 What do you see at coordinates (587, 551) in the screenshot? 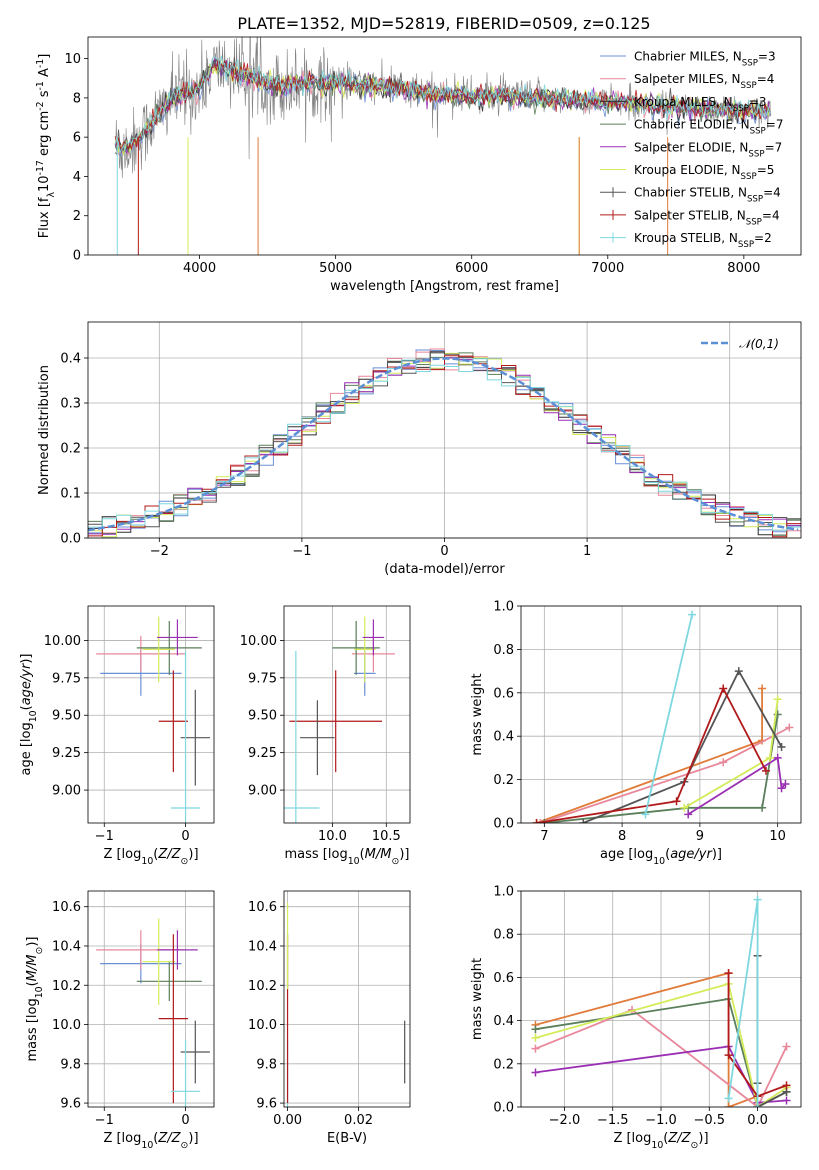
I see `x-tick-label: 1` at bounding box center [587, 551].